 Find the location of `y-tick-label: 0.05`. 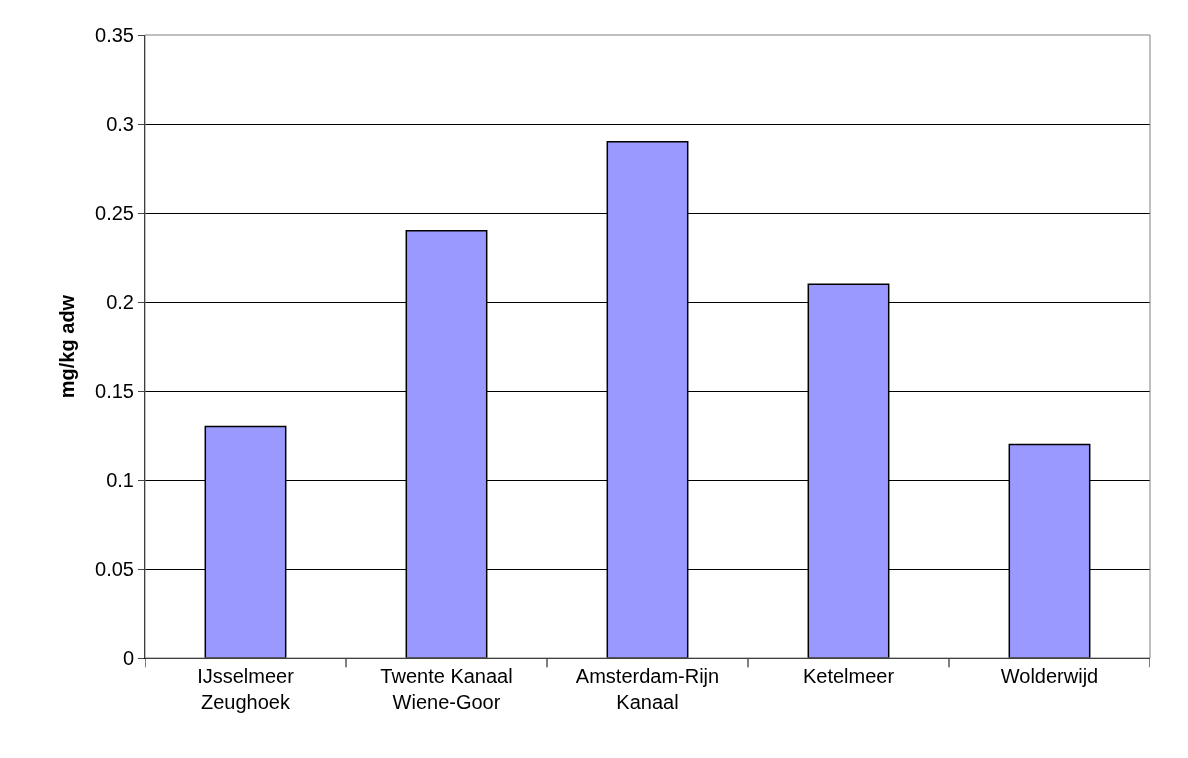

y-tick-label: 0.05 is located at coordinates (114, 569).